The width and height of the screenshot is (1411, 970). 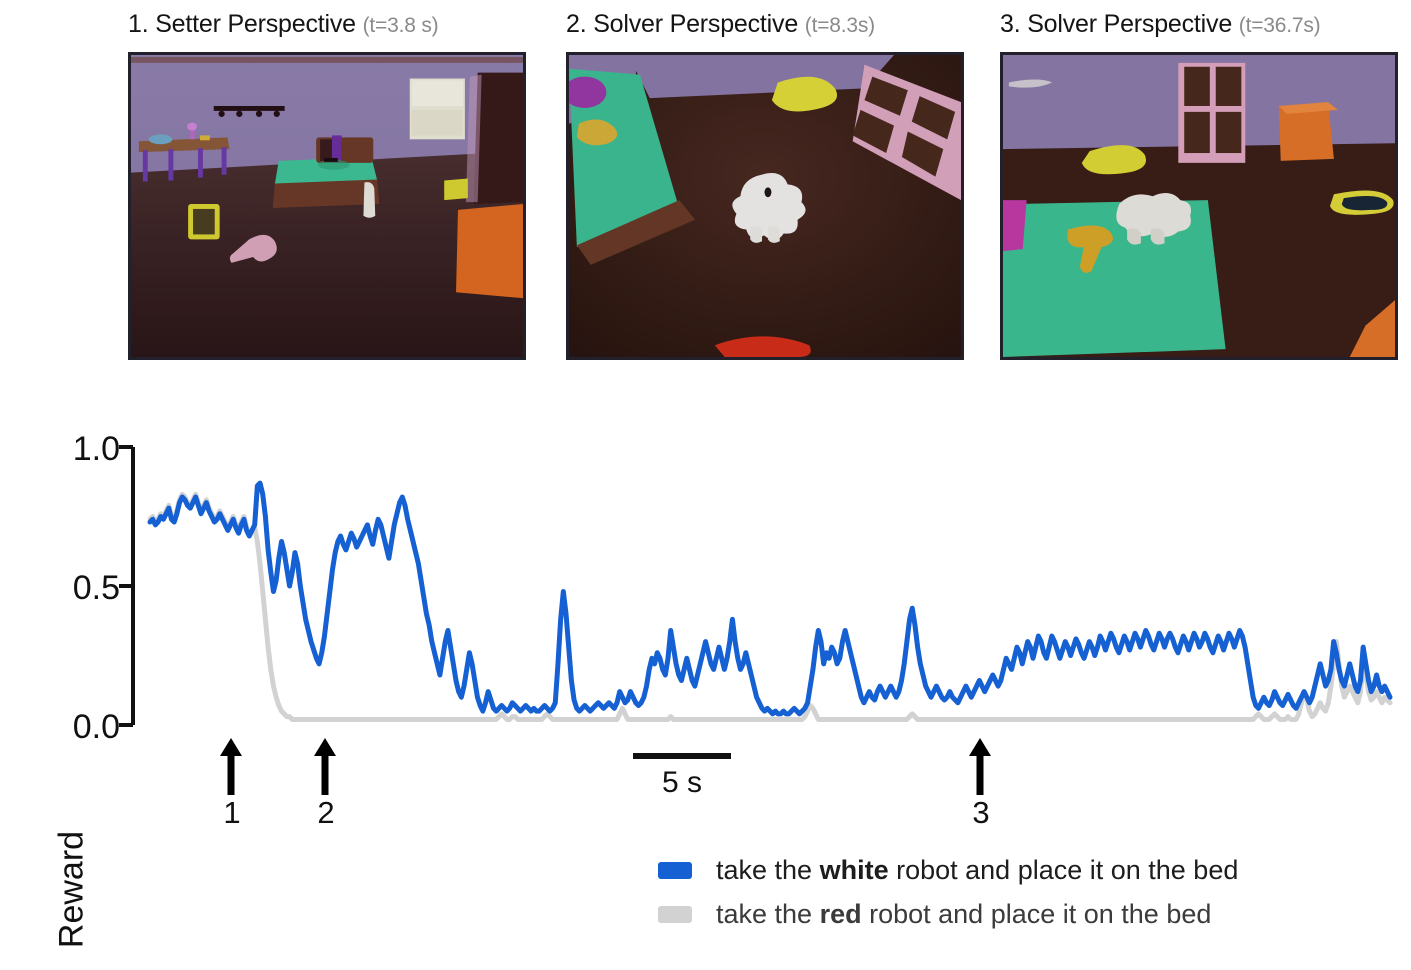 I want to click on y-tick-0.5: 0.5, so click(x=96, y=588).